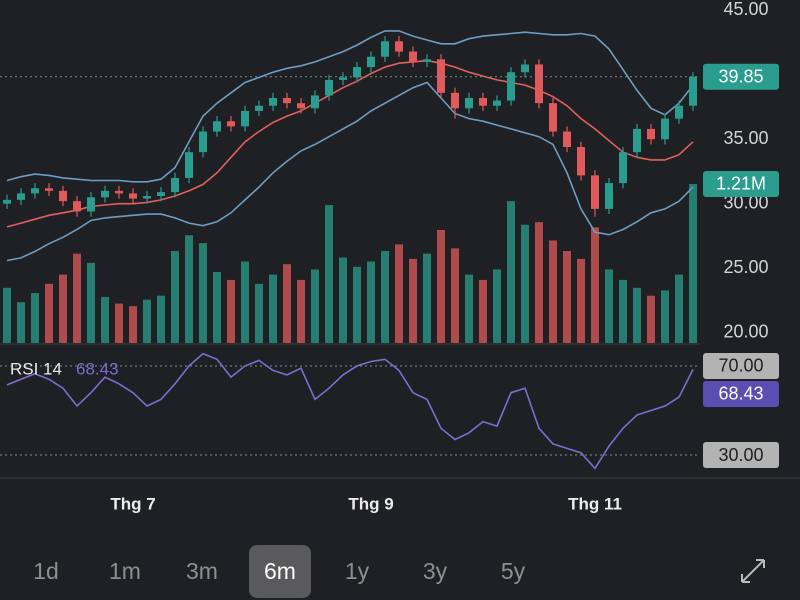 Image resolution: width=800 pixels, height=600 pixels. I want to click on legend-value: 68.43, so click(97, 368).